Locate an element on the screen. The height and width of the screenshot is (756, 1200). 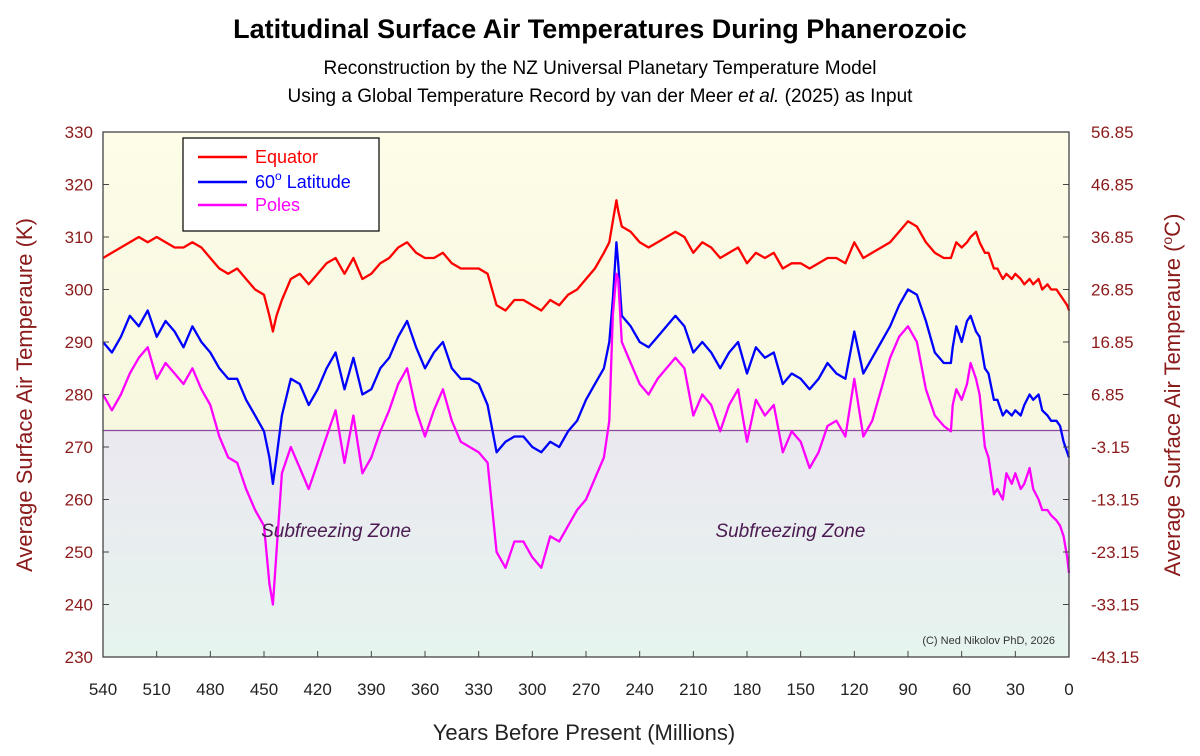
y-left-tick-label-260: 260 is located at coordinates (79, 500).